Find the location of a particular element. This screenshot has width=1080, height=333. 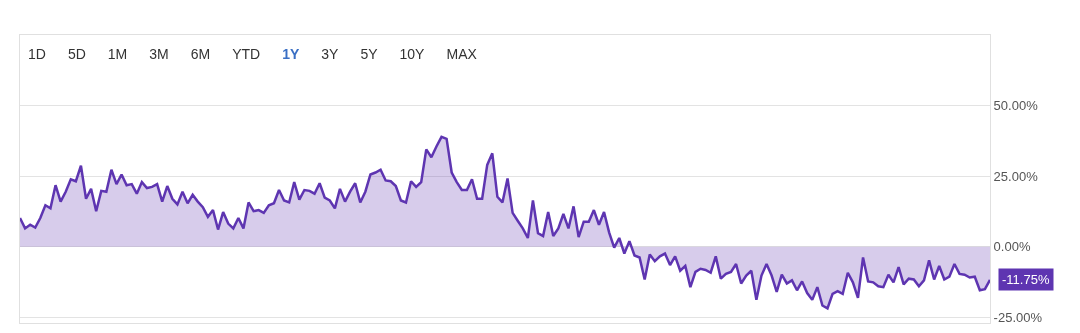

y-tick-label: 25.00% is located at coordinates (1016, 176).